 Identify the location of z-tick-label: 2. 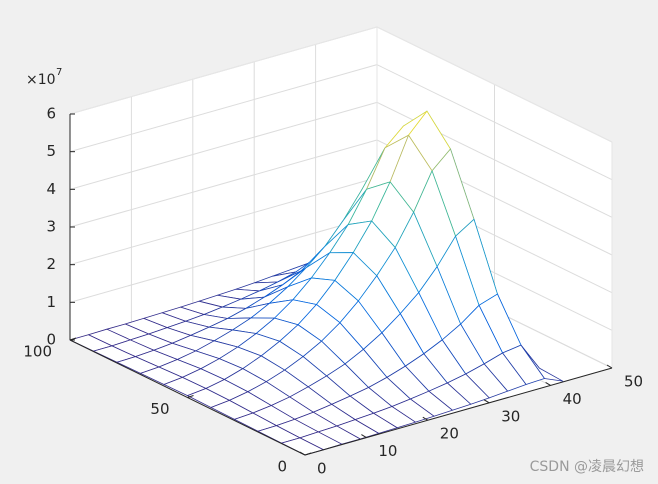
(51, 264).